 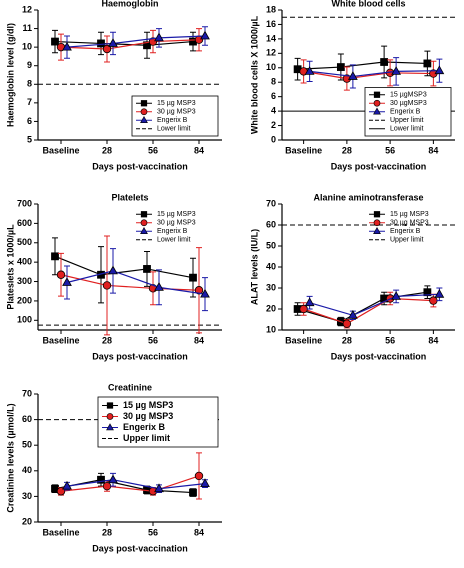 What do you see at coordinates (407, 129) in the screenshot?
I see `legend-label: Lower limit` at bounding box center [407, 129].